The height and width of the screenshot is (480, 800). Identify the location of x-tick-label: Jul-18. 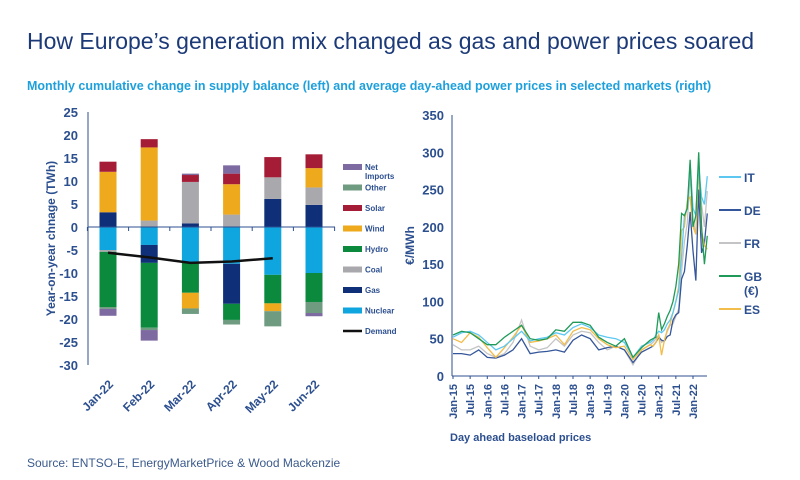
(574, 400).